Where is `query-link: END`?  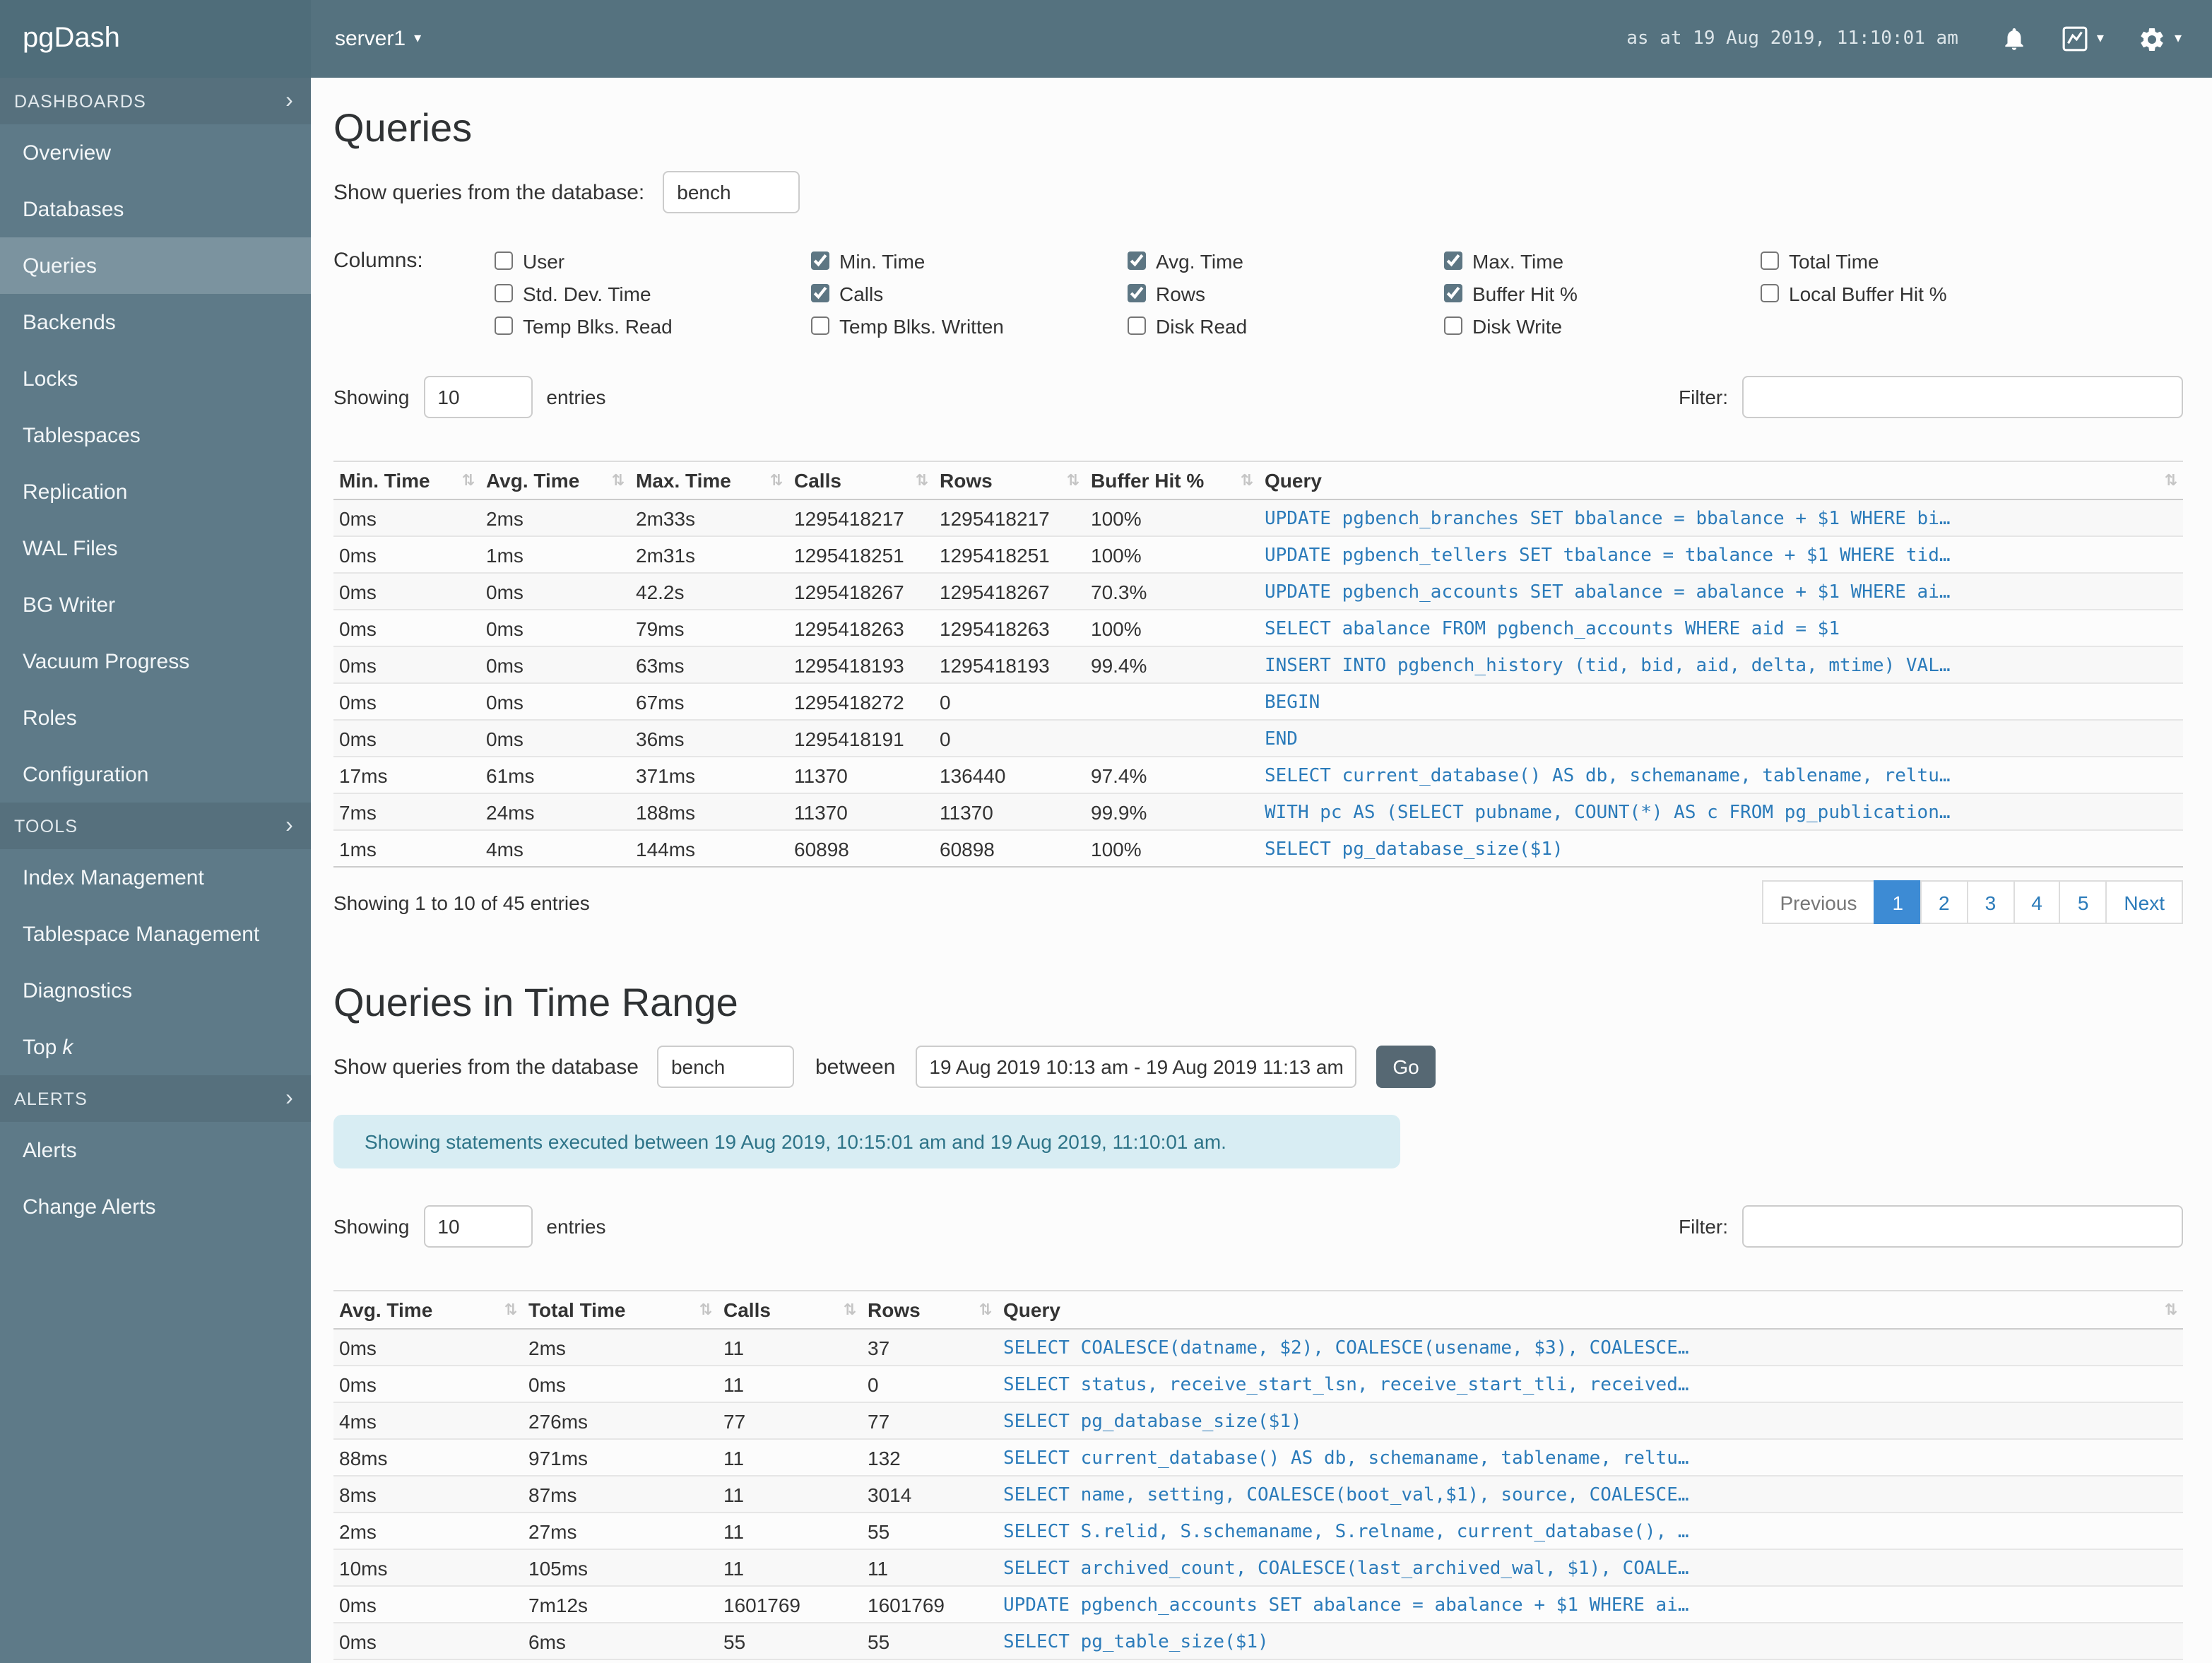
query-link: END is located at coordinates (1281, 740).